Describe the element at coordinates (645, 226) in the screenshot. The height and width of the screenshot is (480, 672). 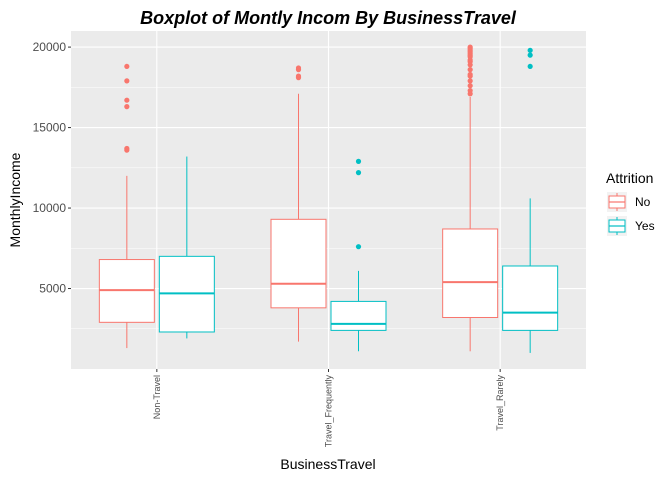
I see `legend-label: Yes` at that location.